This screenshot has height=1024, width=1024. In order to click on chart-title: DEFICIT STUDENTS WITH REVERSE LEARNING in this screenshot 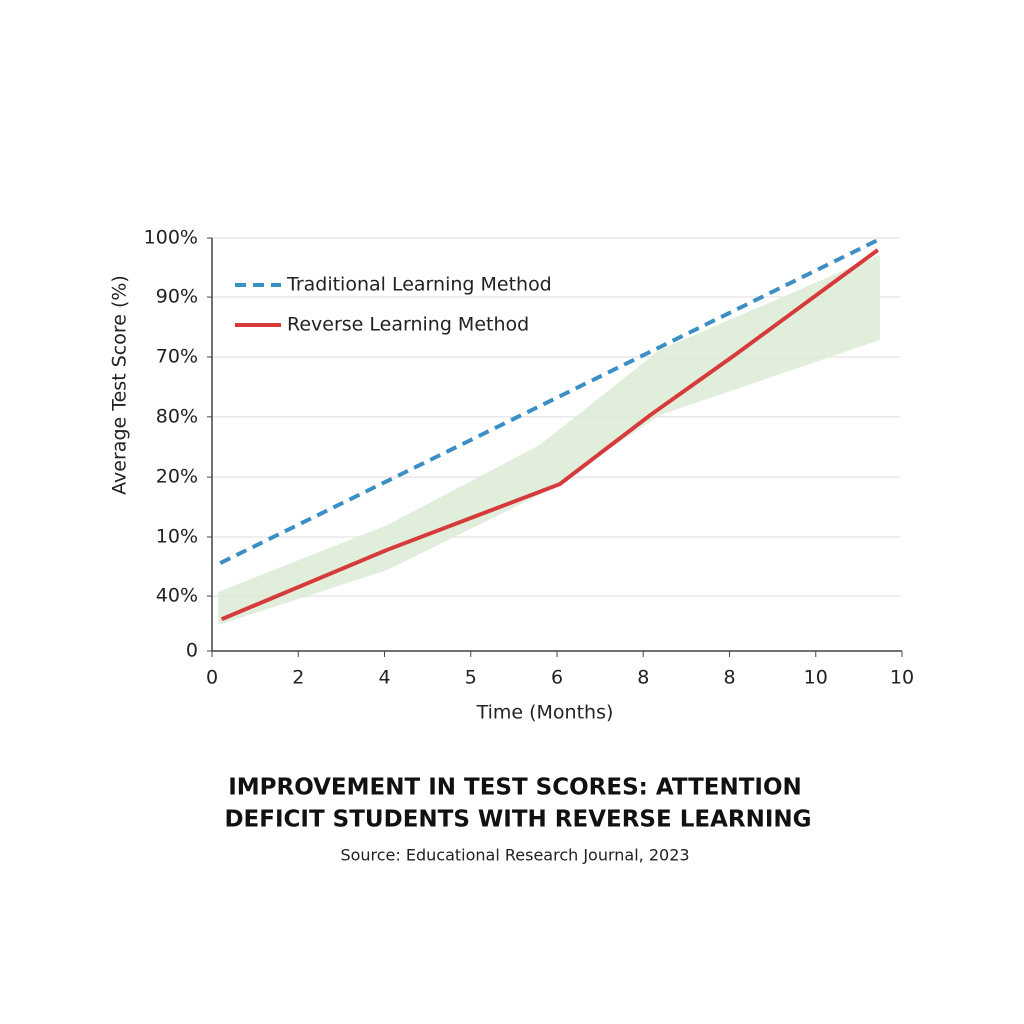, I will do `click(517, 820)`.